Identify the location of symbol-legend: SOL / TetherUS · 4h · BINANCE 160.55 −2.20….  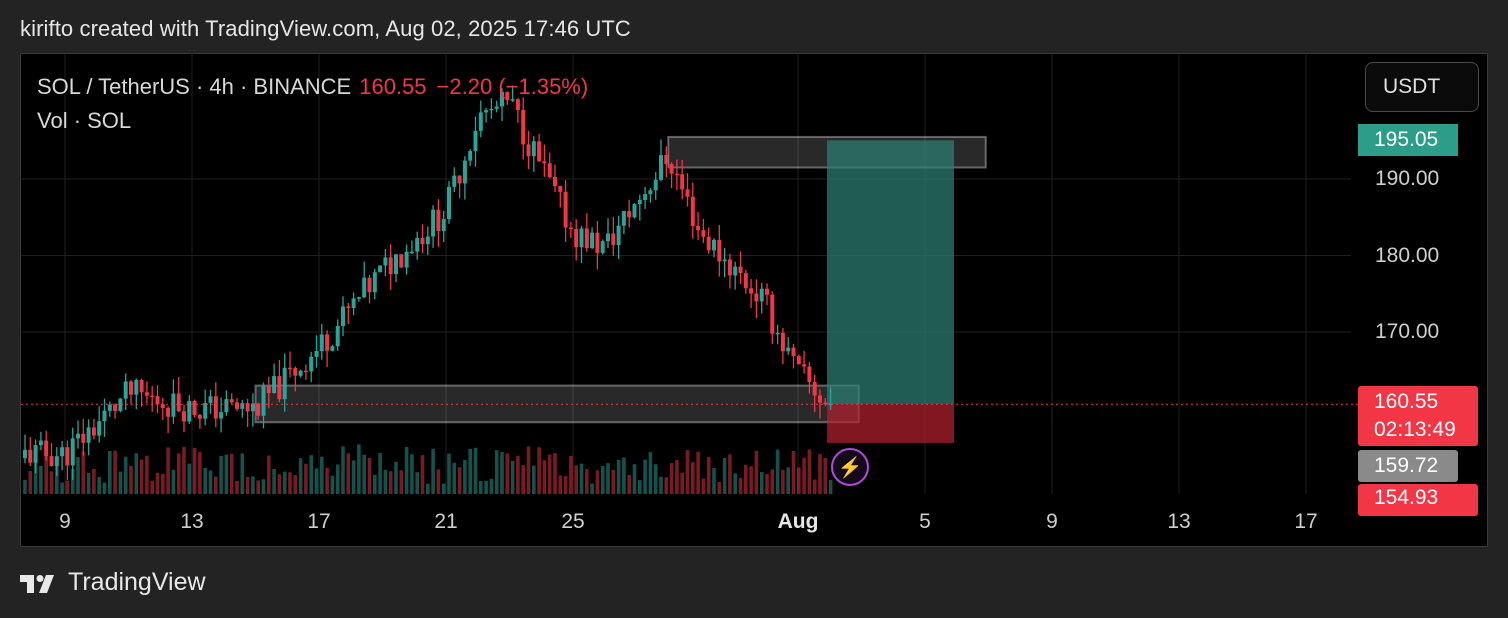
(312, 87).